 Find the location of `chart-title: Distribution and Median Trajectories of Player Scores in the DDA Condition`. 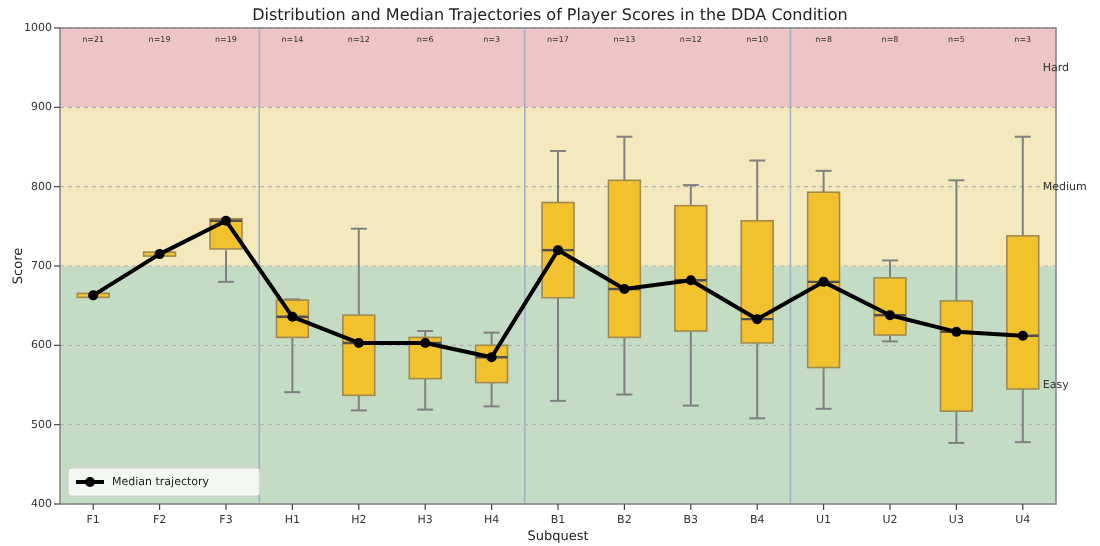

chart-title: Distribution and Median Trajectories of Player Scores in the DDA Condition is located at coordinates (550, 15).